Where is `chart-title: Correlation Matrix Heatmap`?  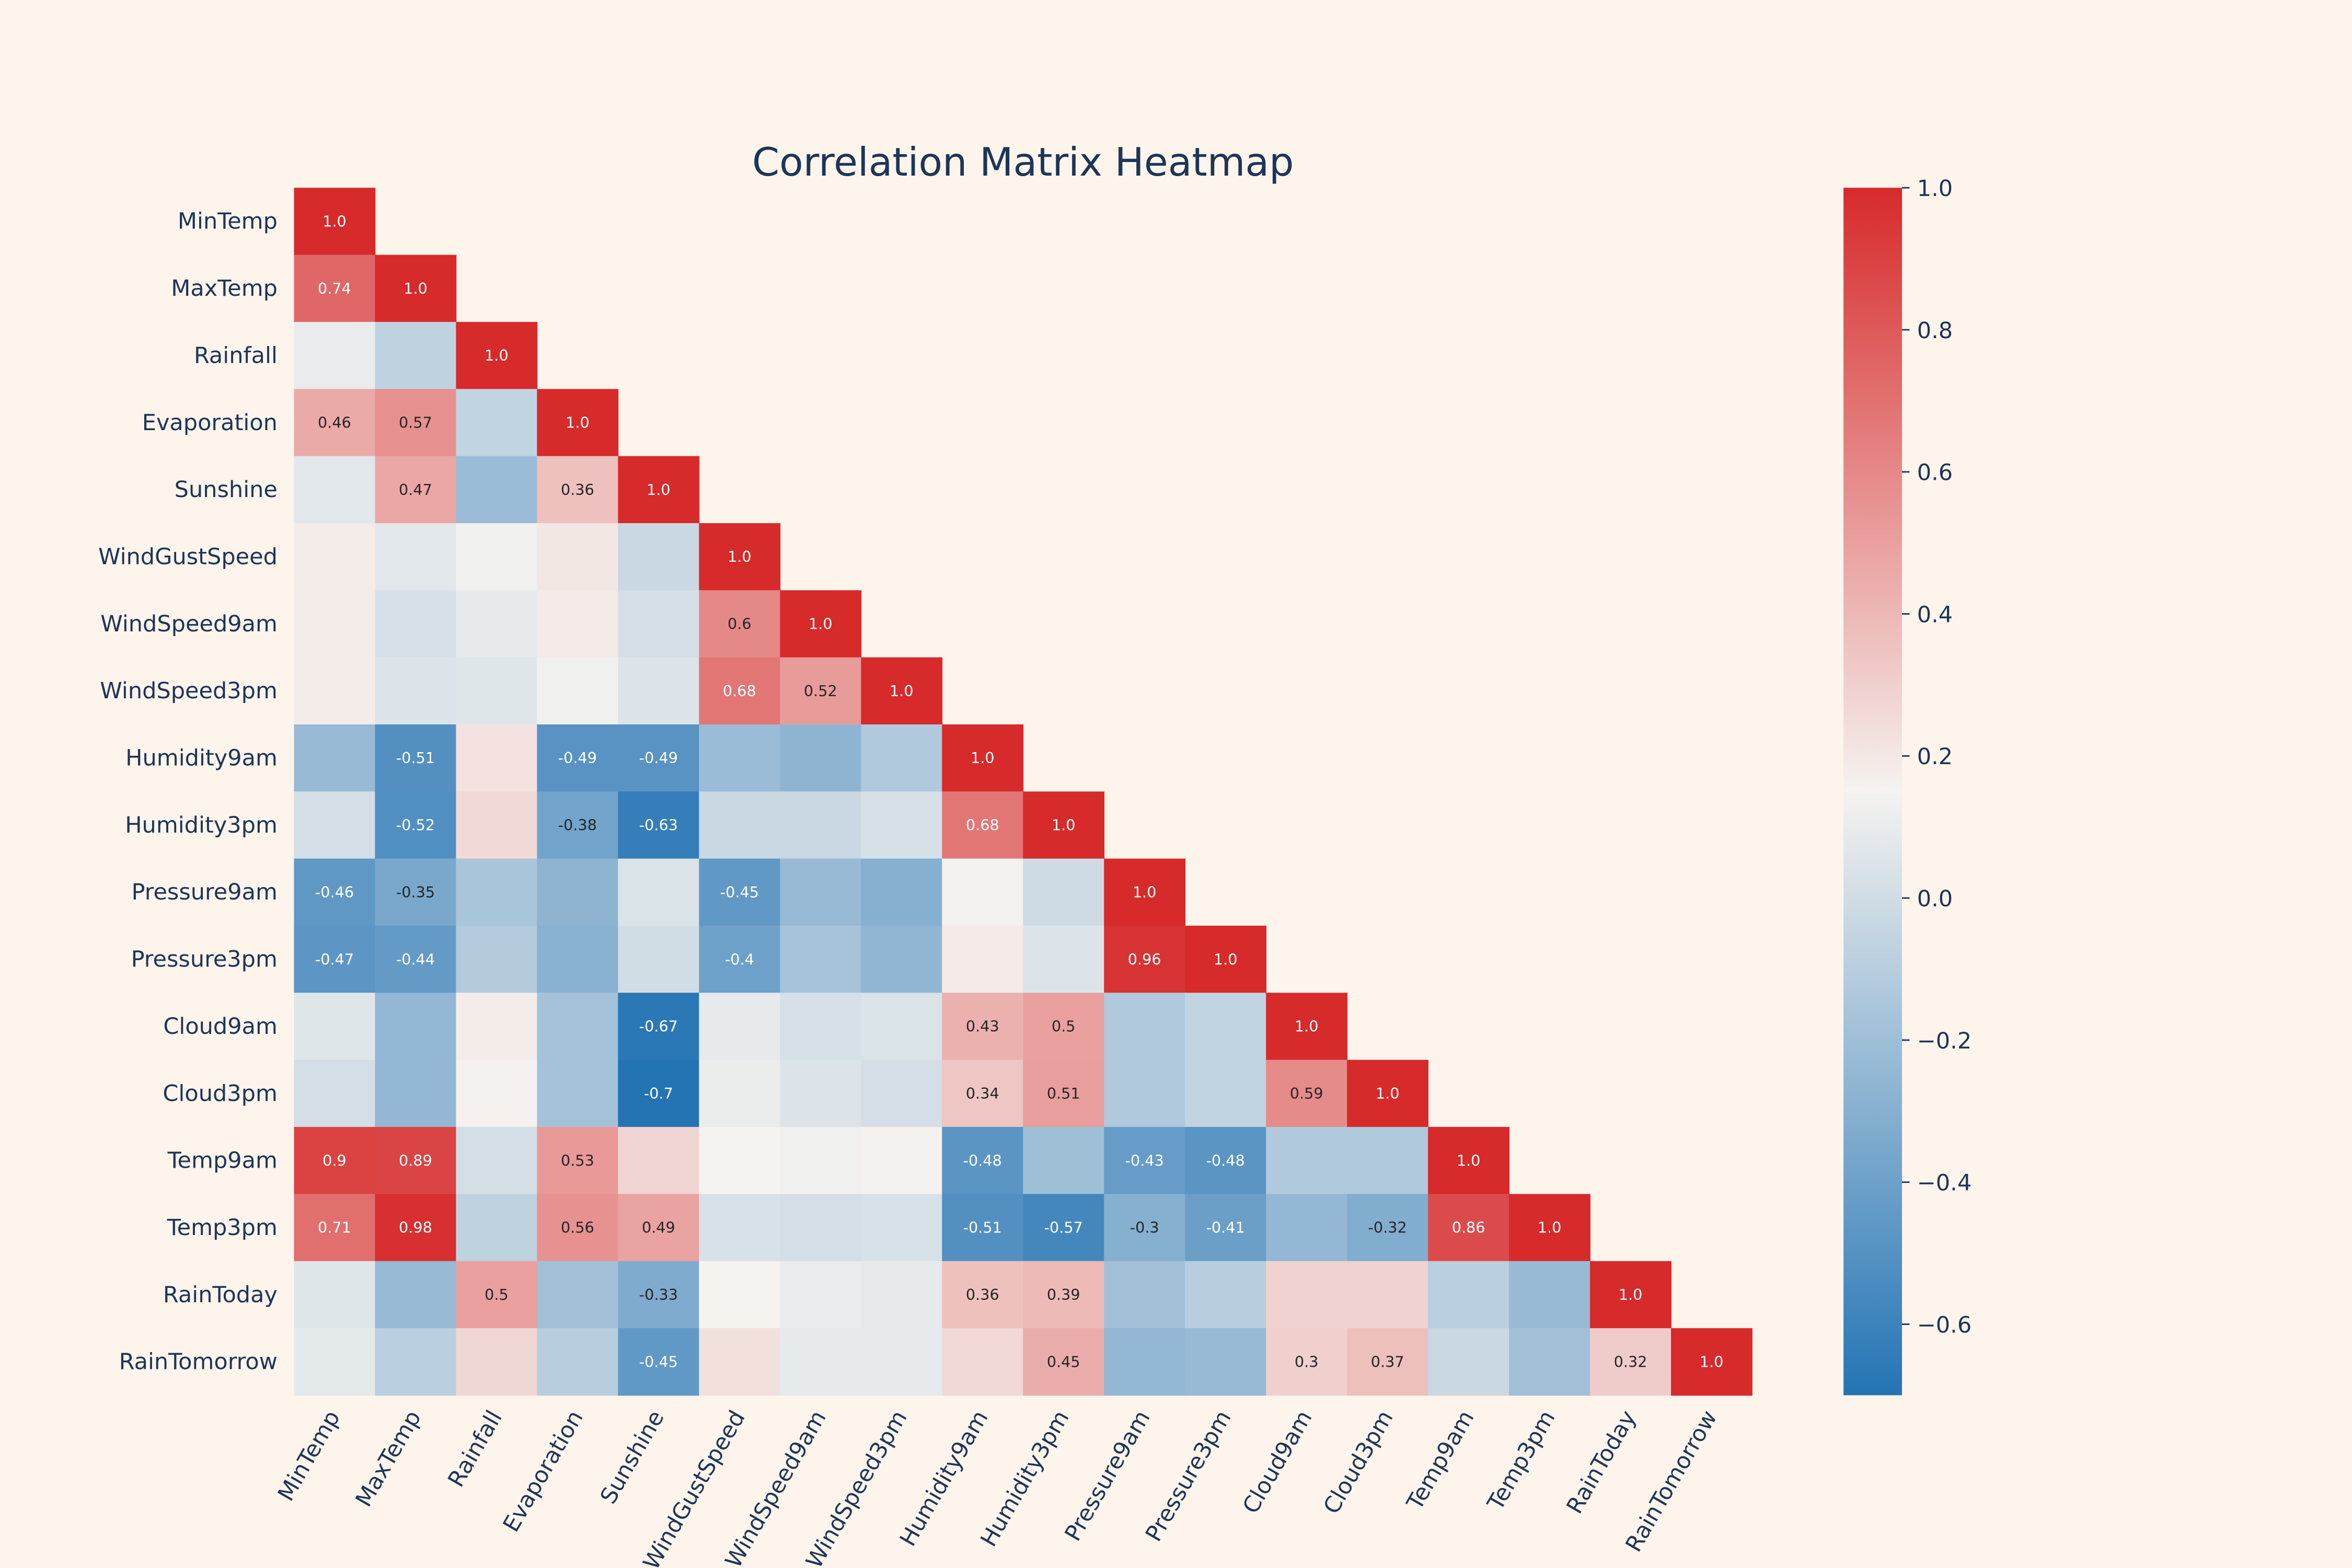 chart-title: Correlation Matrix Heatmap is located at coordinates (1023, 162).